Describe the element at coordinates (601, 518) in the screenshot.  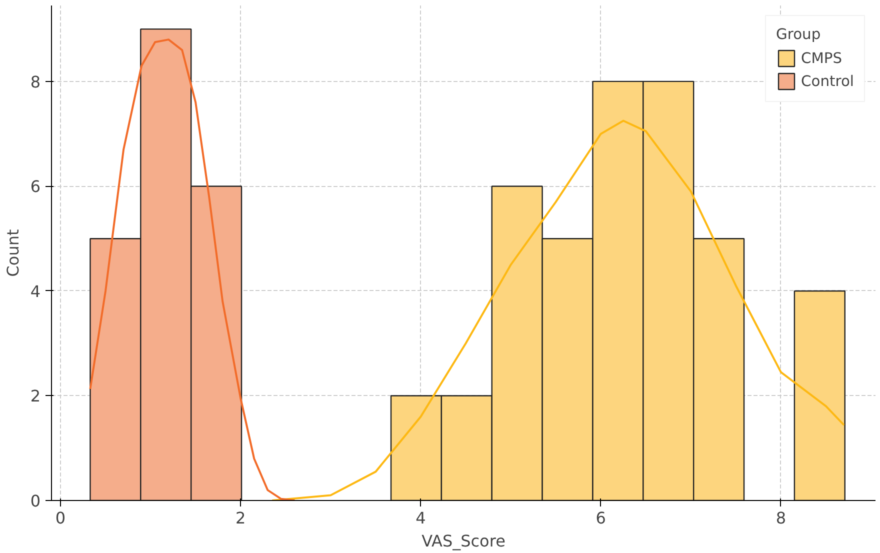
I see `x-tick-label: 6` at that location.